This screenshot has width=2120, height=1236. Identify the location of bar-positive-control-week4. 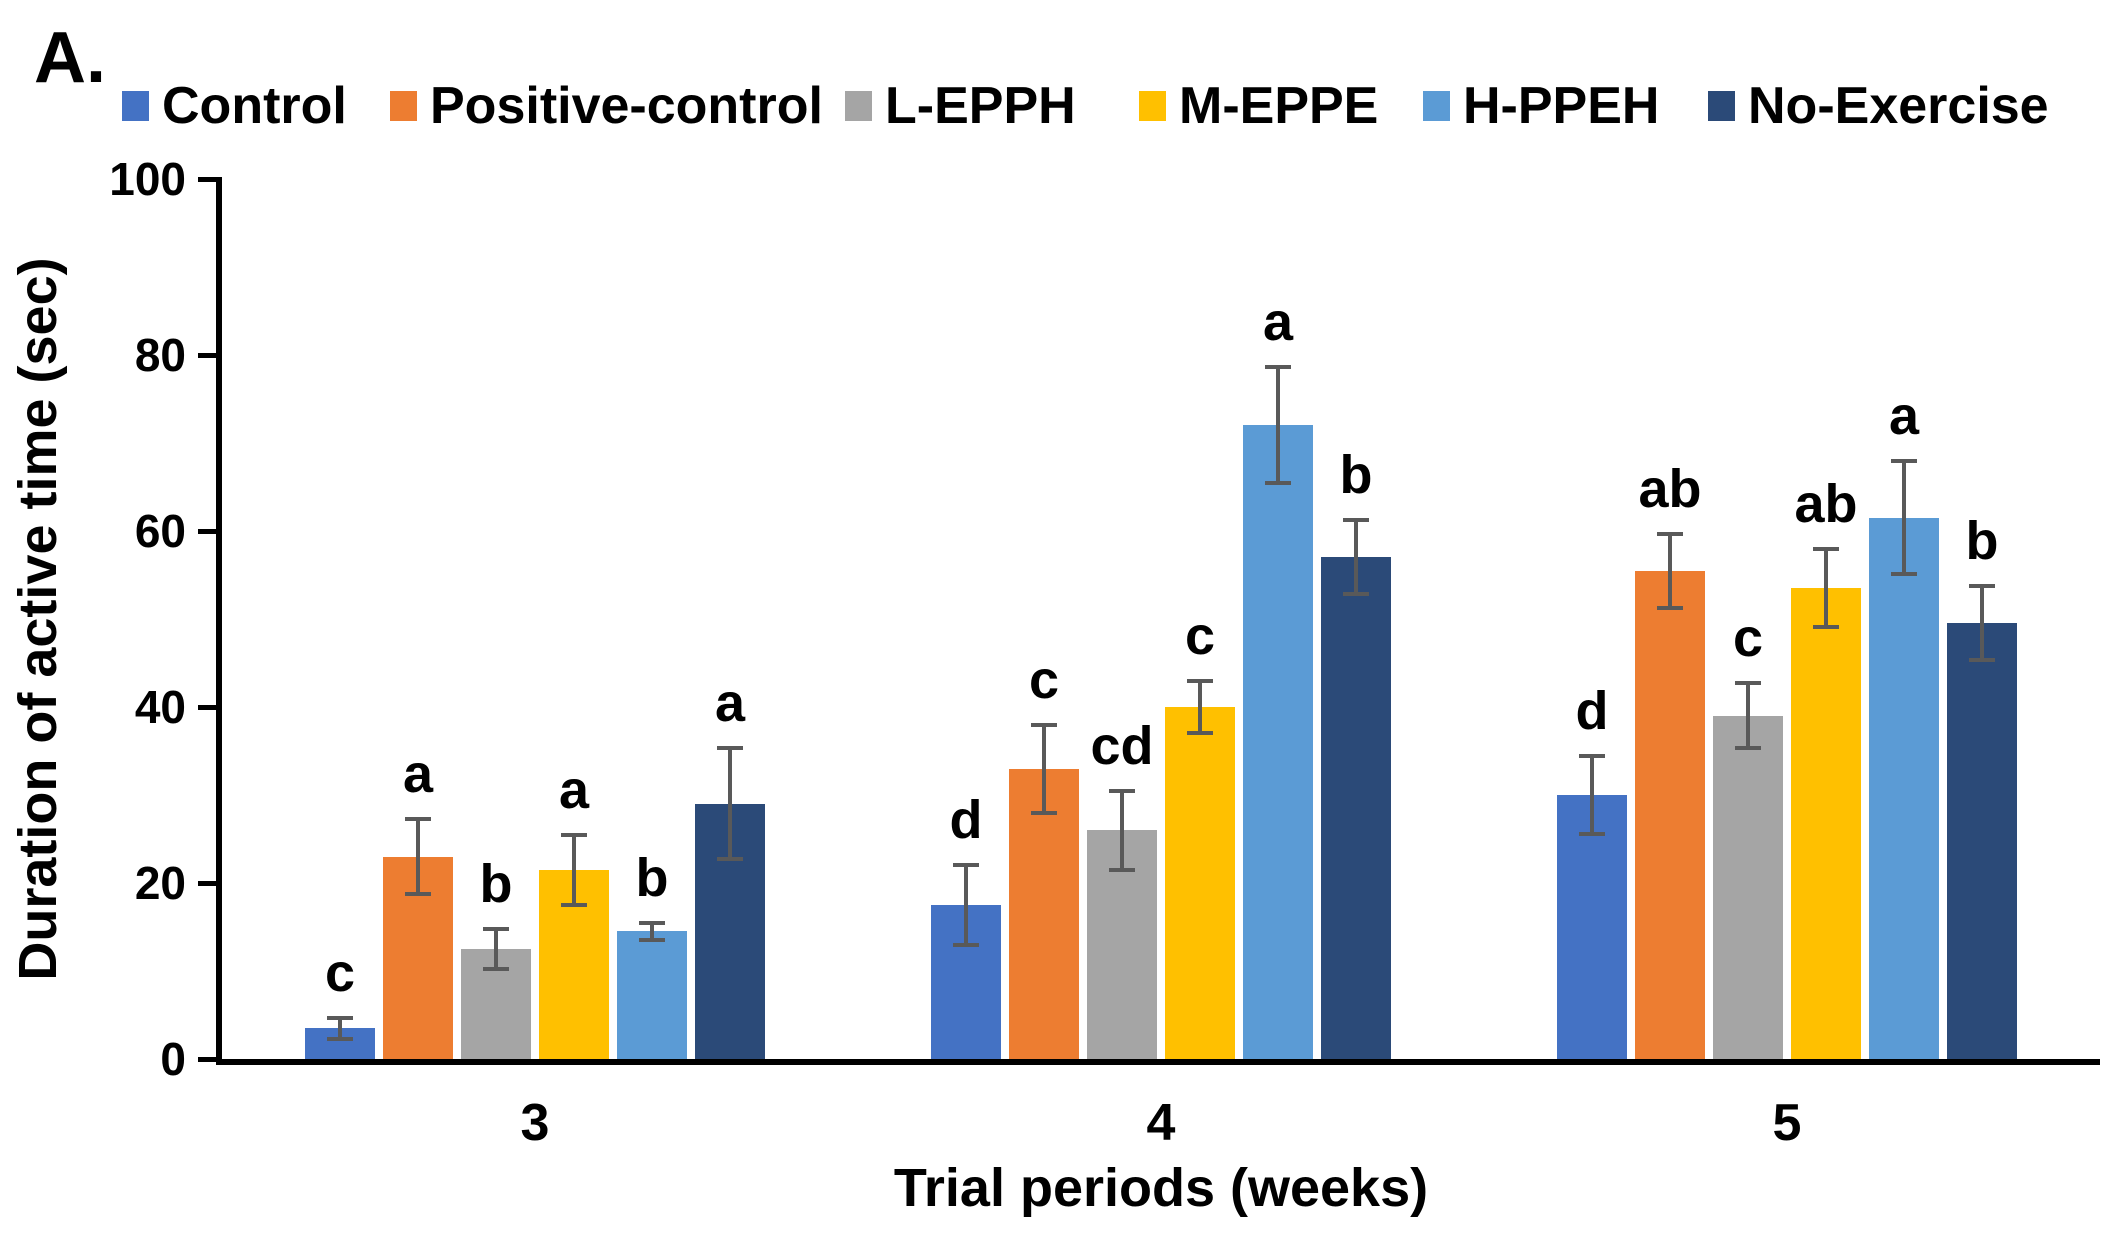
(1044, 913).